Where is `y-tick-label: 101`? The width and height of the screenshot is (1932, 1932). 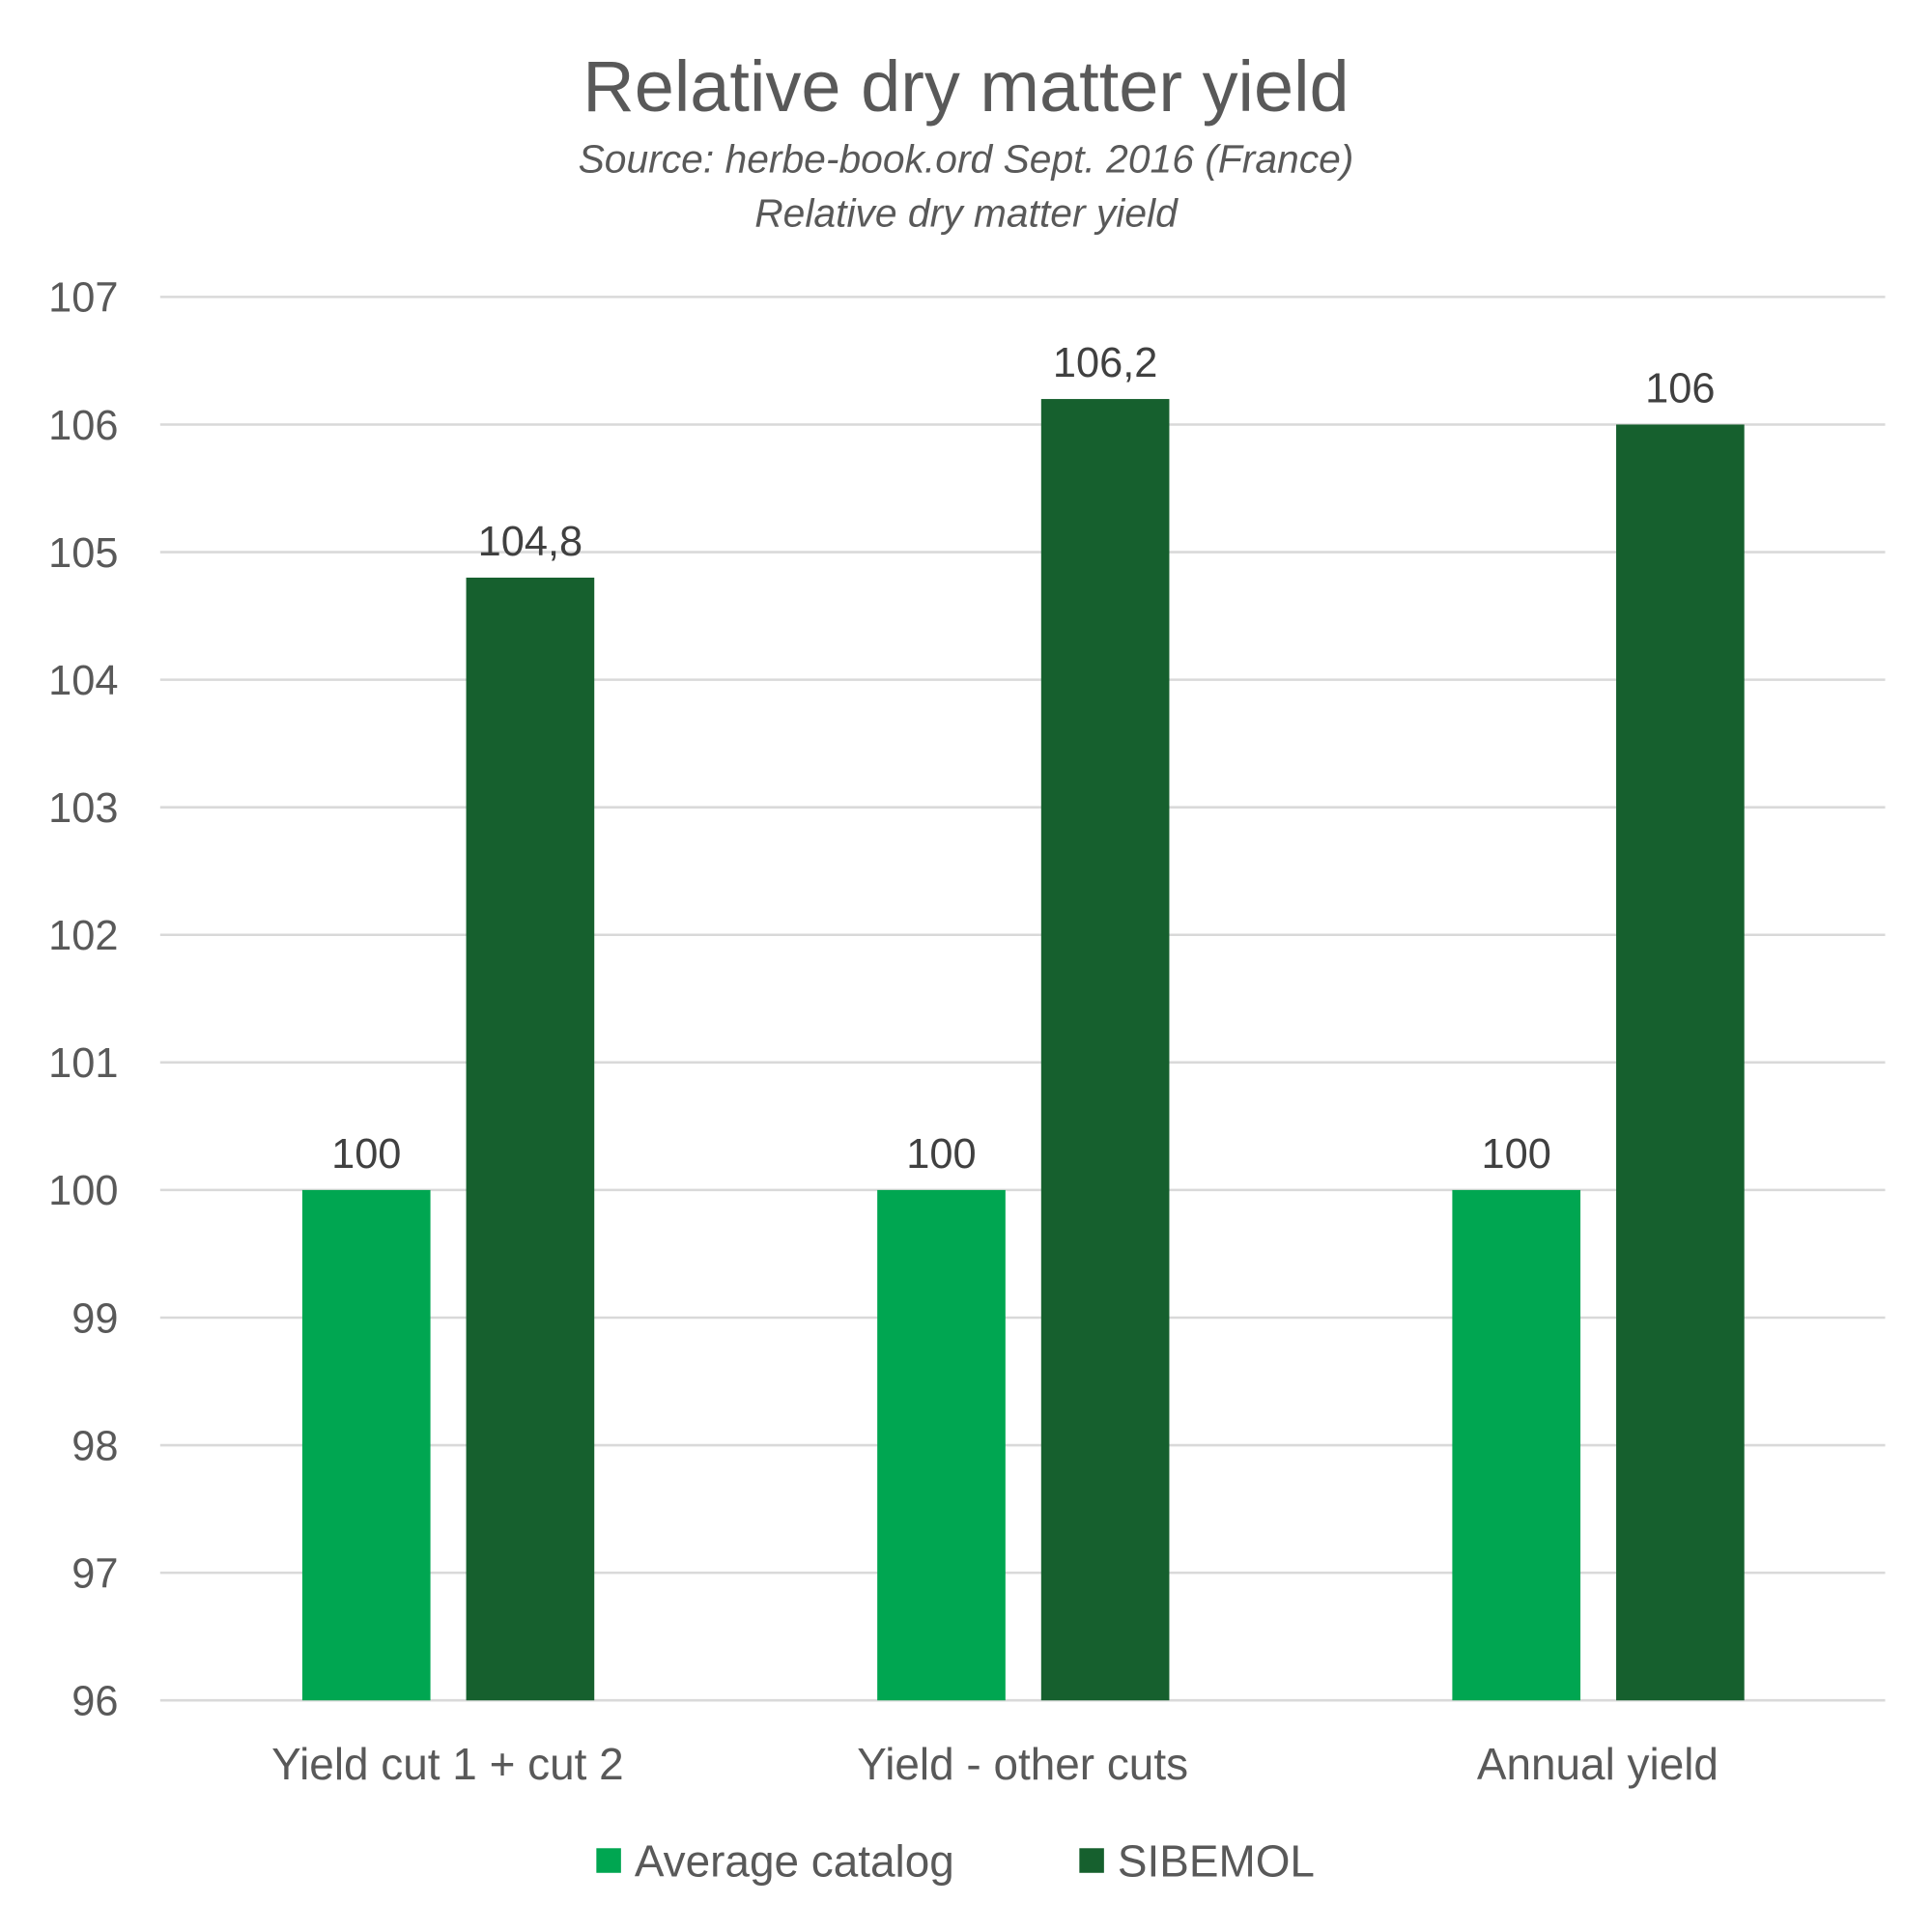 y-tick-label: 101 is located at coordinates (83, 1063).